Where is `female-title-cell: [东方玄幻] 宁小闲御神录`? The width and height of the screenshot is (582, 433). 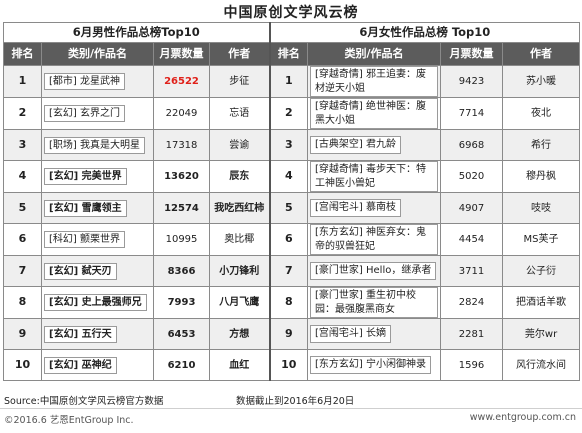
female-title-cell: [东方玄幻] 宁小闲御神录 is located at coordinates (374, 365).